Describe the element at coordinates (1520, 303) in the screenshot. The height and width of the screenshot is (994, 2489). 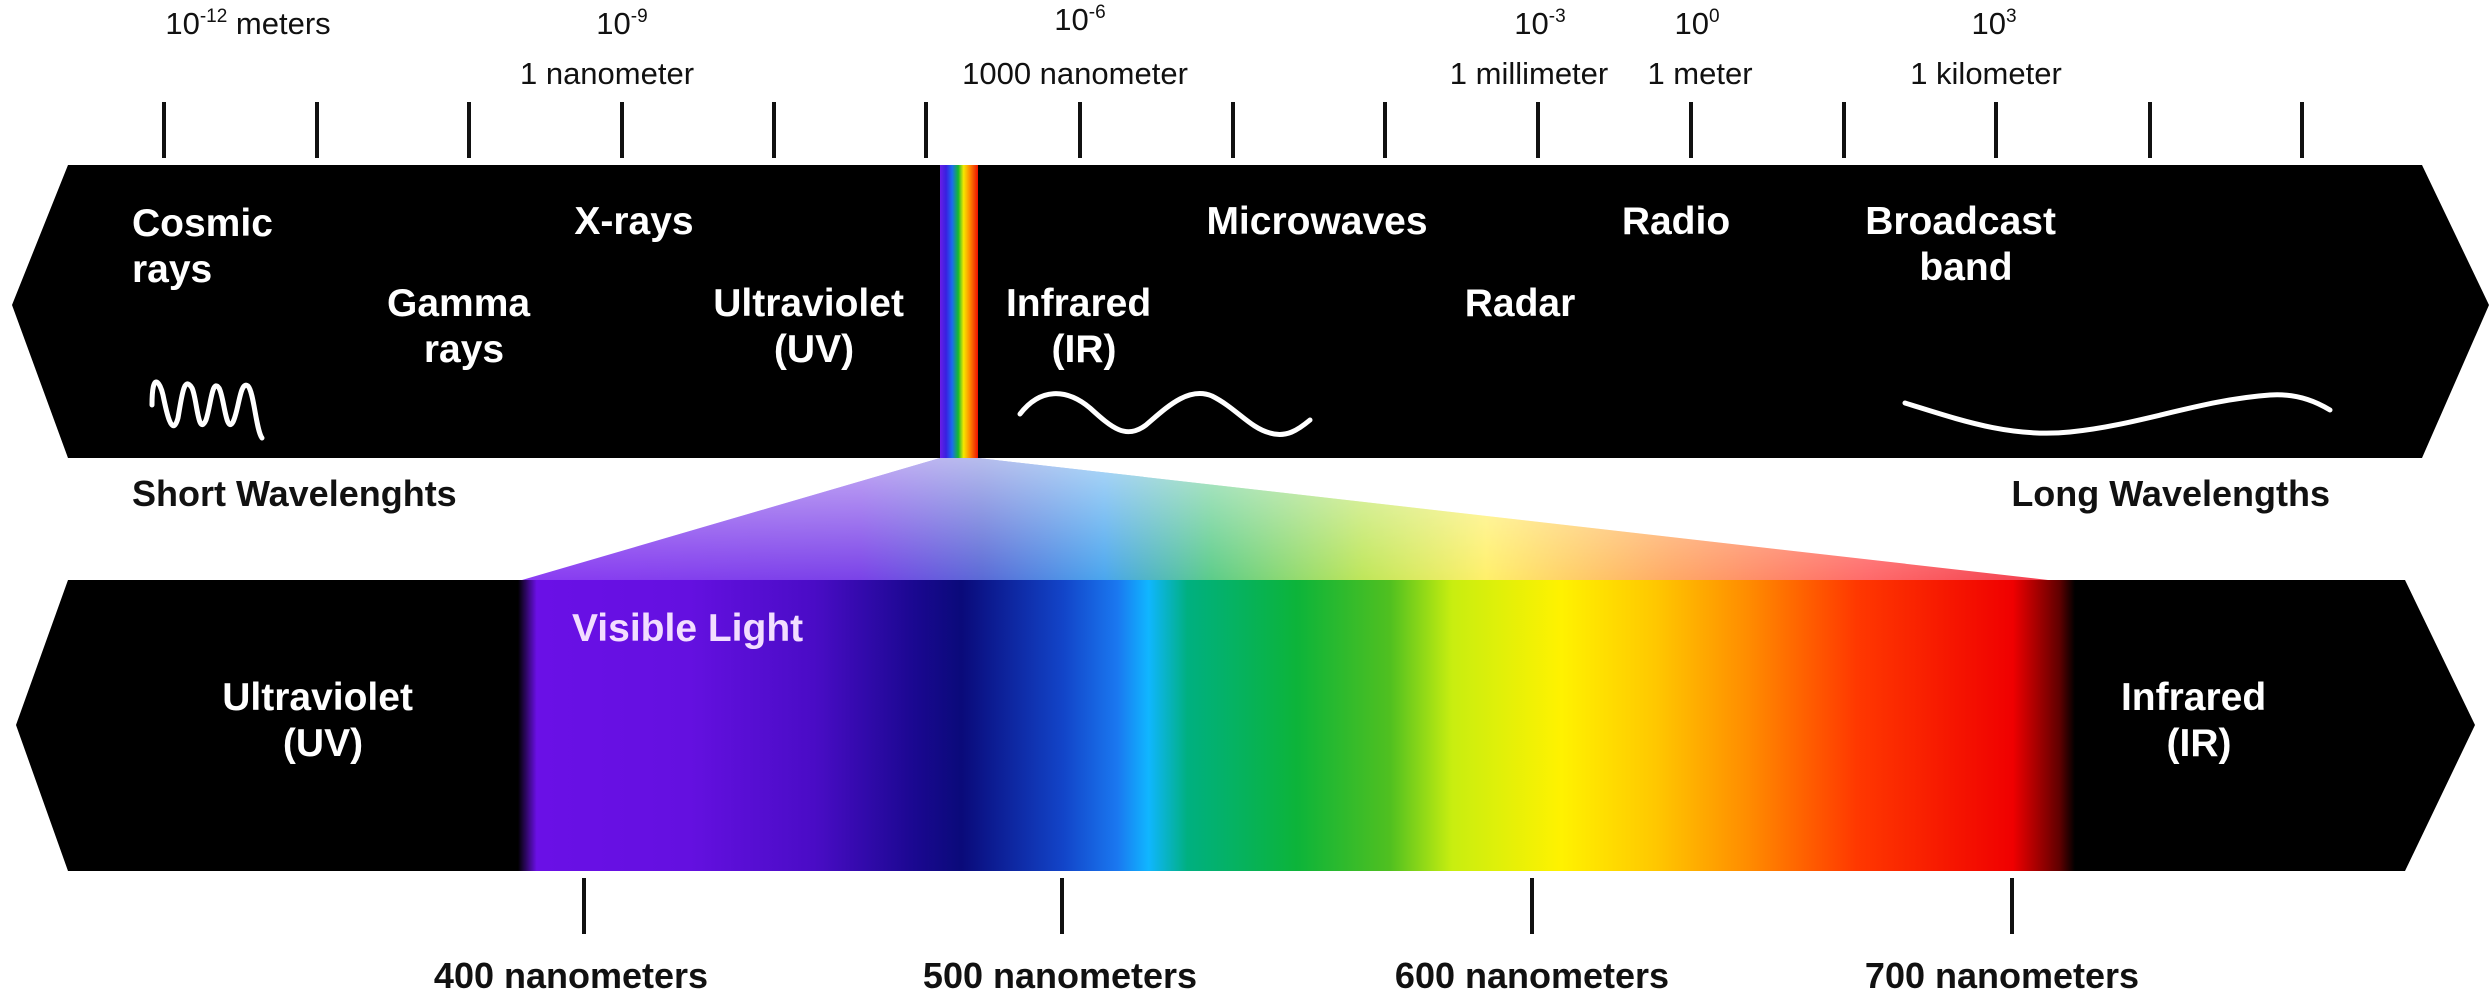
I see `band-label-radar: Radar` at that location.